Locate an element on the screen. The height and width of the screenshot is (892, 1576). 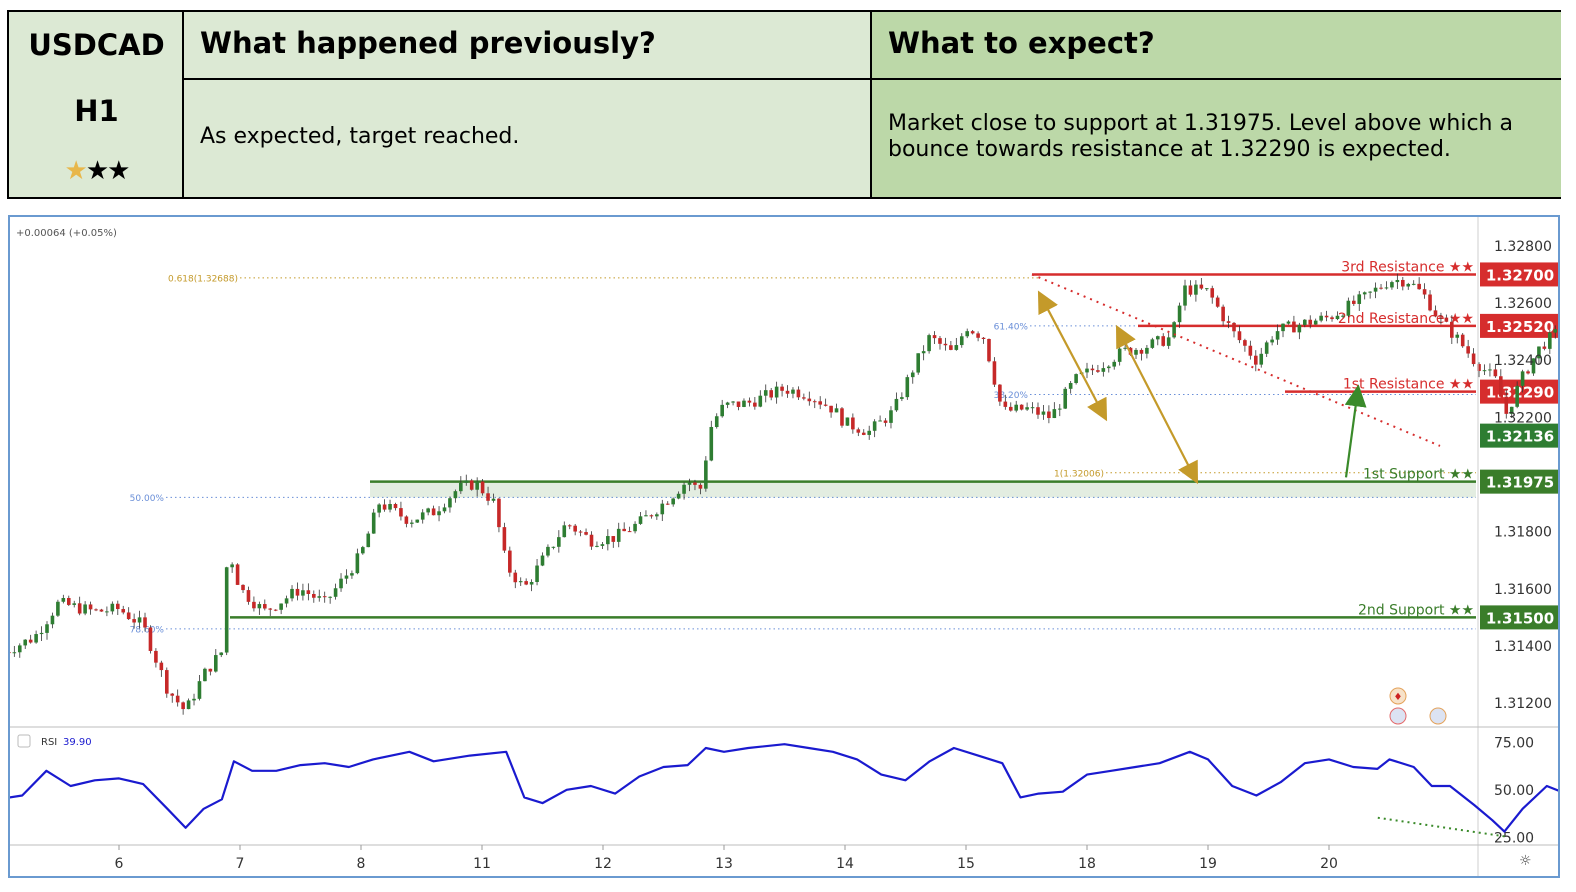
price-tick-label: 1.31800 is located at coordinates (1523, 533).